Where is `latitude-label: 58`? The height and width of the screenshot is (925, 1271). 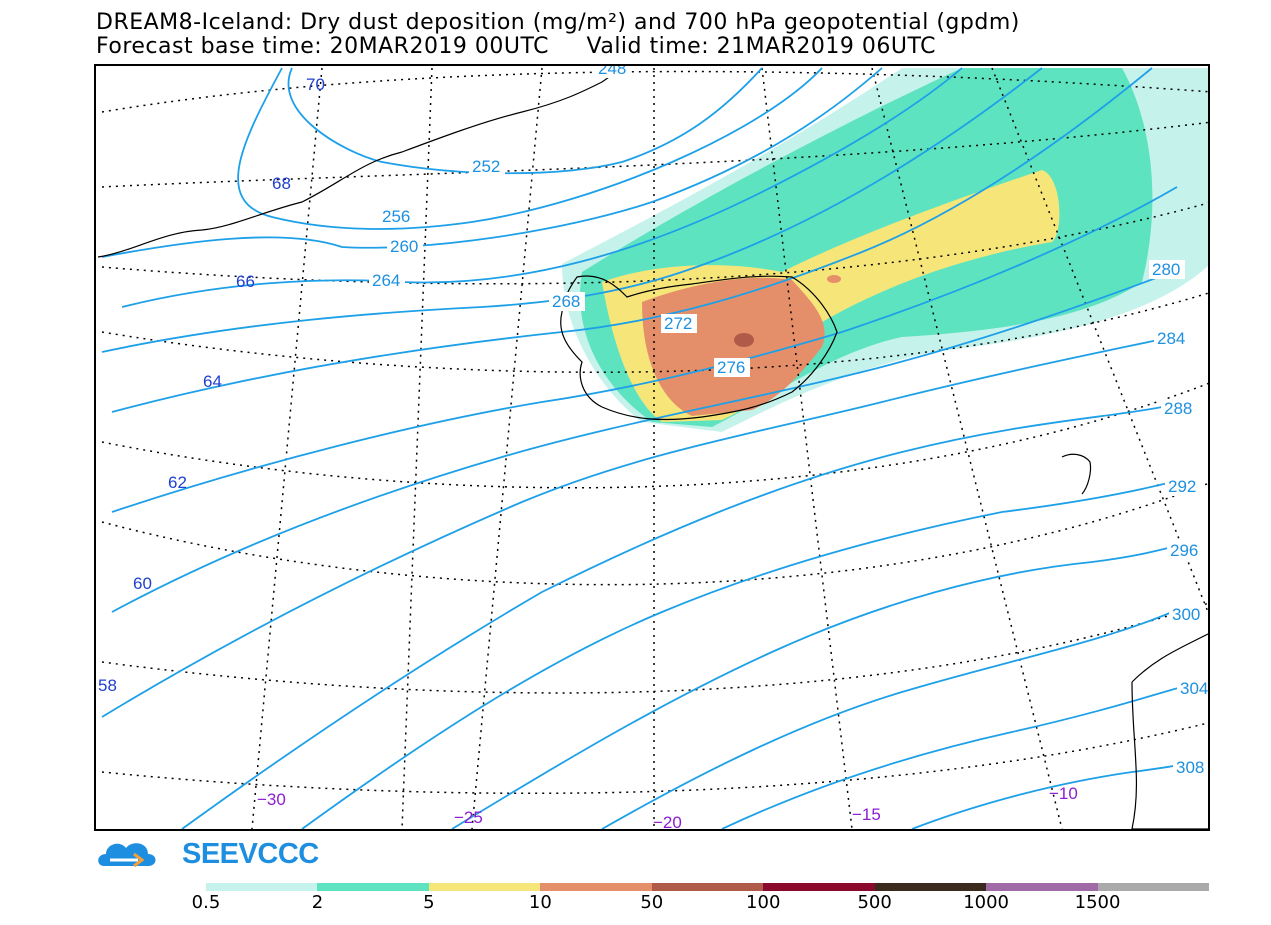 latitude-label: 58 is located at coordinates (107, 685).